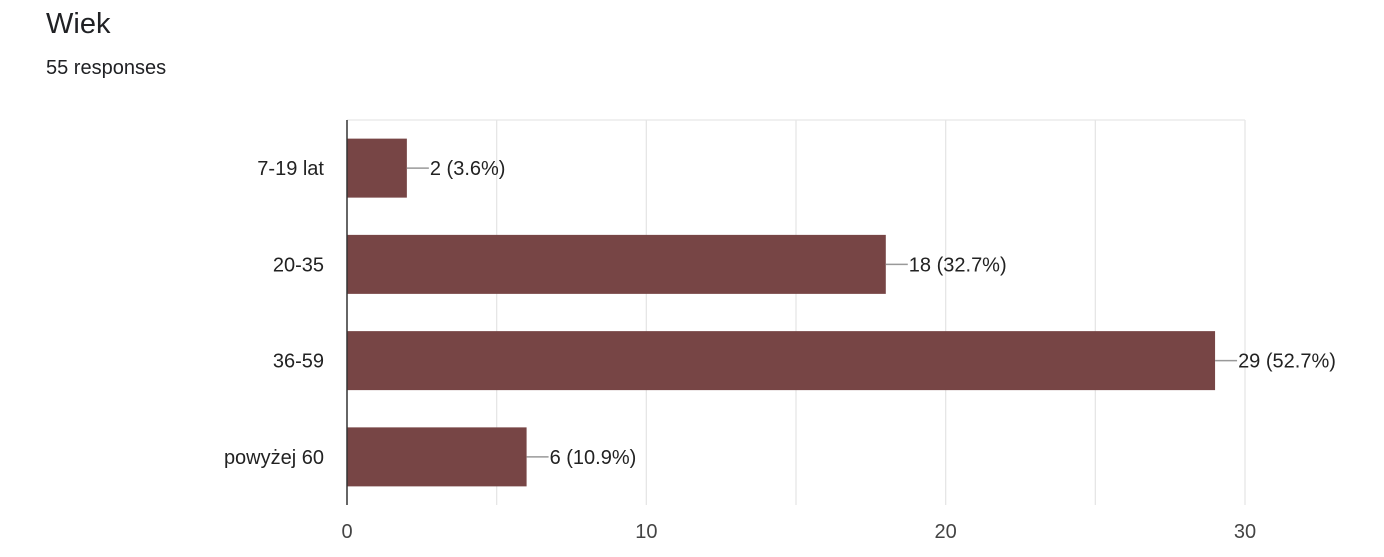  I want to click on data-label-0: 2 (3.6%), so click(468, 169).